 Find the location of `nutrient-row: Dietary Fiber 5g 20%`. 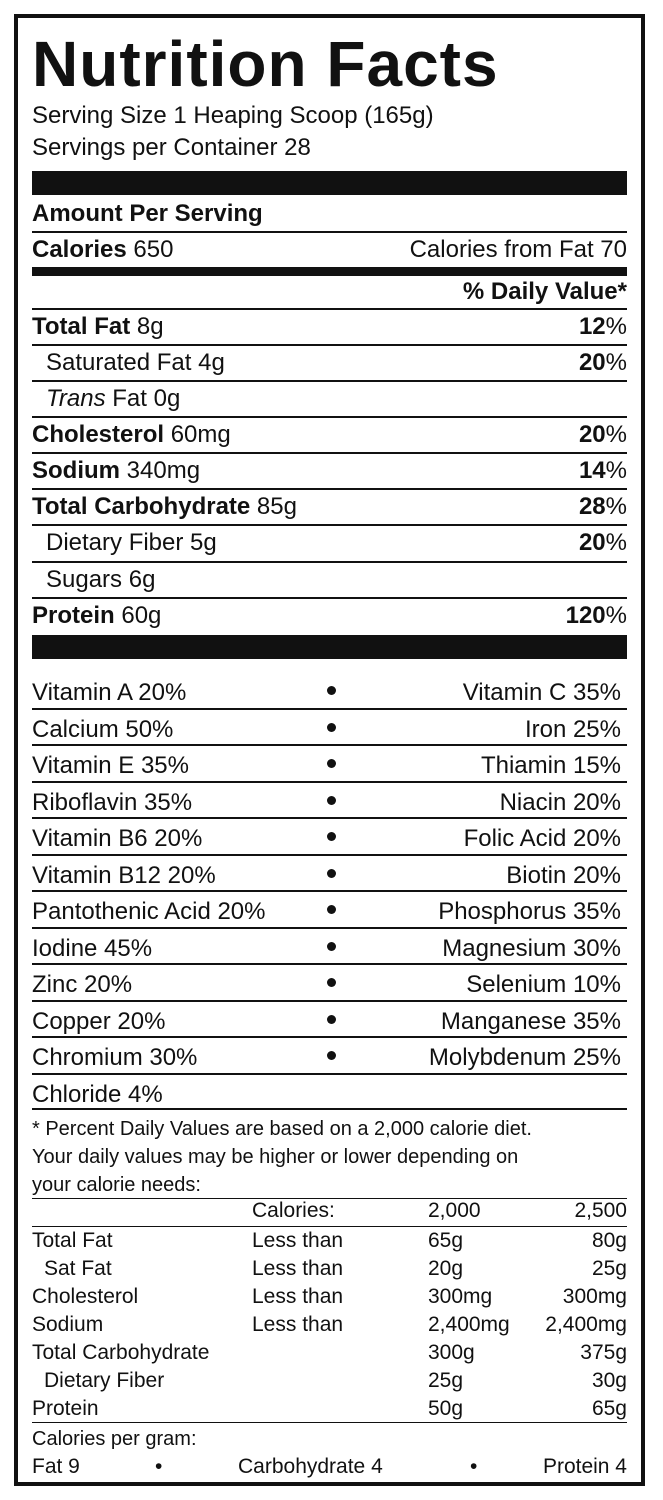

nutrient-row: Dietary Fiber 5g 20% is located at coordinates (329, 543).